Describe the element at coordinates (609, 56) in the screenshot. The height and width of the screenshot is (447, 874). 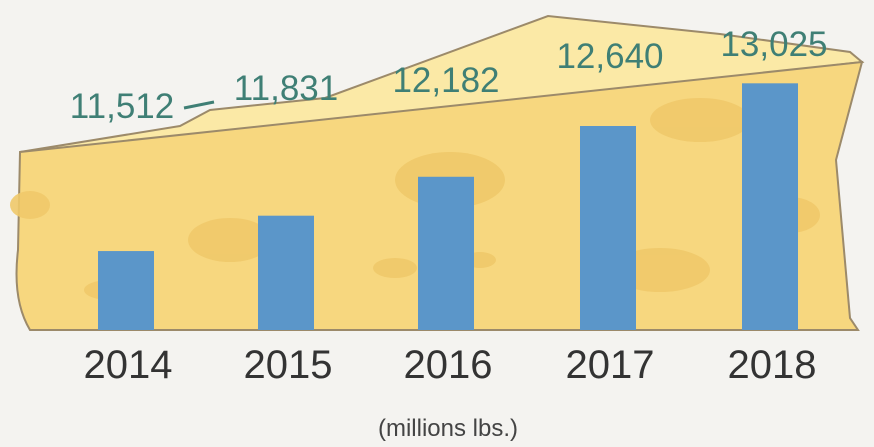
I see `value-label-2017: 12,640` at that location.